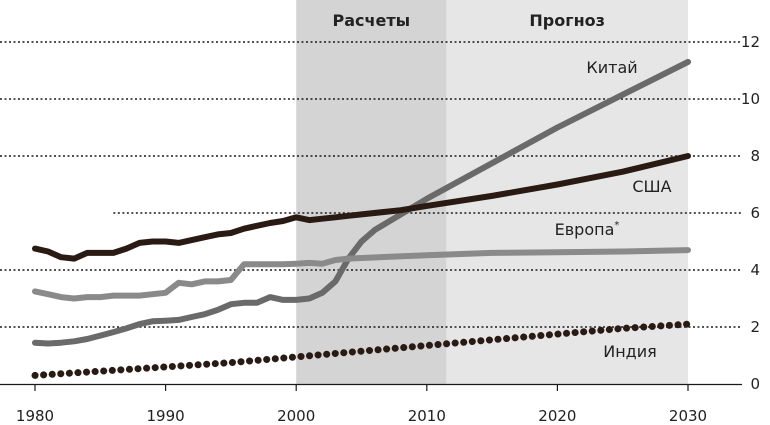  I want to click on x-tick-label-2030: 2030, so click(688, 416).